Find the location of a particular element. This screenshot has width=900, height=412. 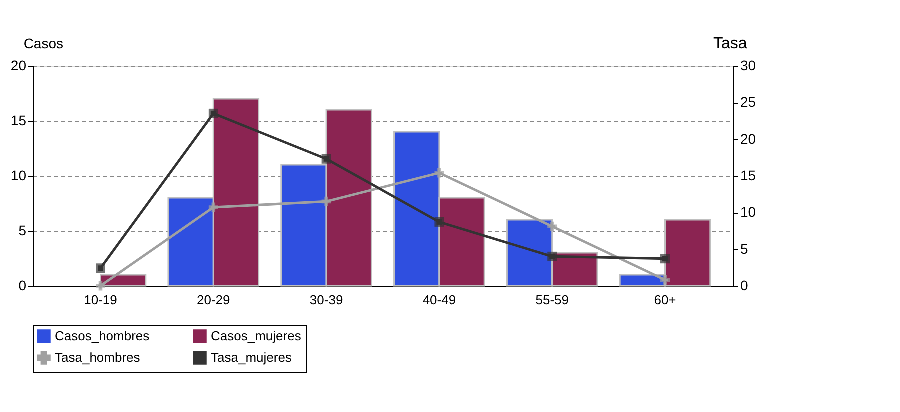

y2-tick-label: 20 is located at coordinates (748, 138).